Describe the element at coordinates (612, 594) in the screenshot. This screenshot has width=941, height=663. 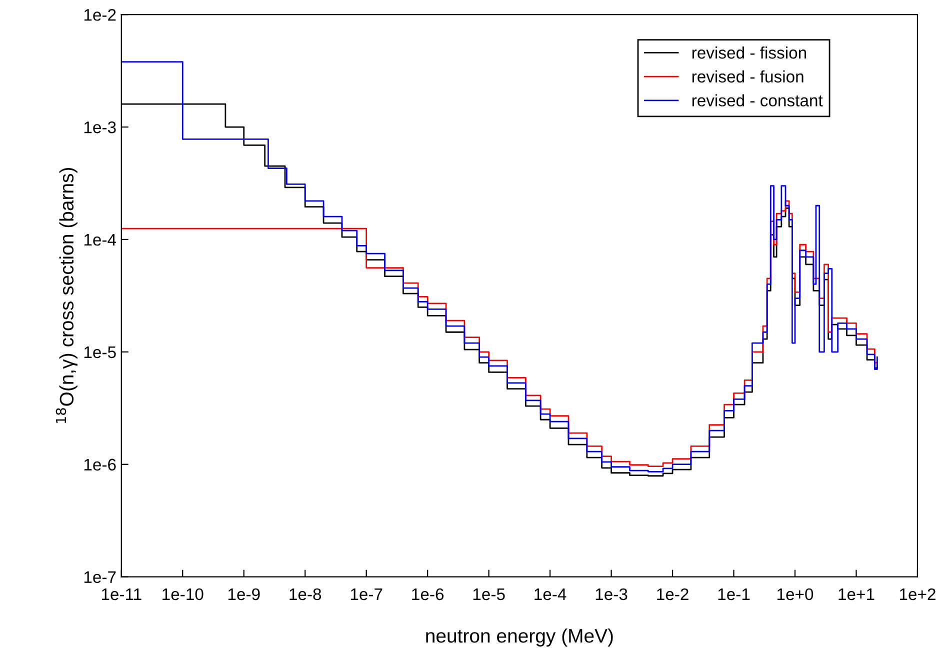
I see `x-tick-label: 1e-3` at that location.